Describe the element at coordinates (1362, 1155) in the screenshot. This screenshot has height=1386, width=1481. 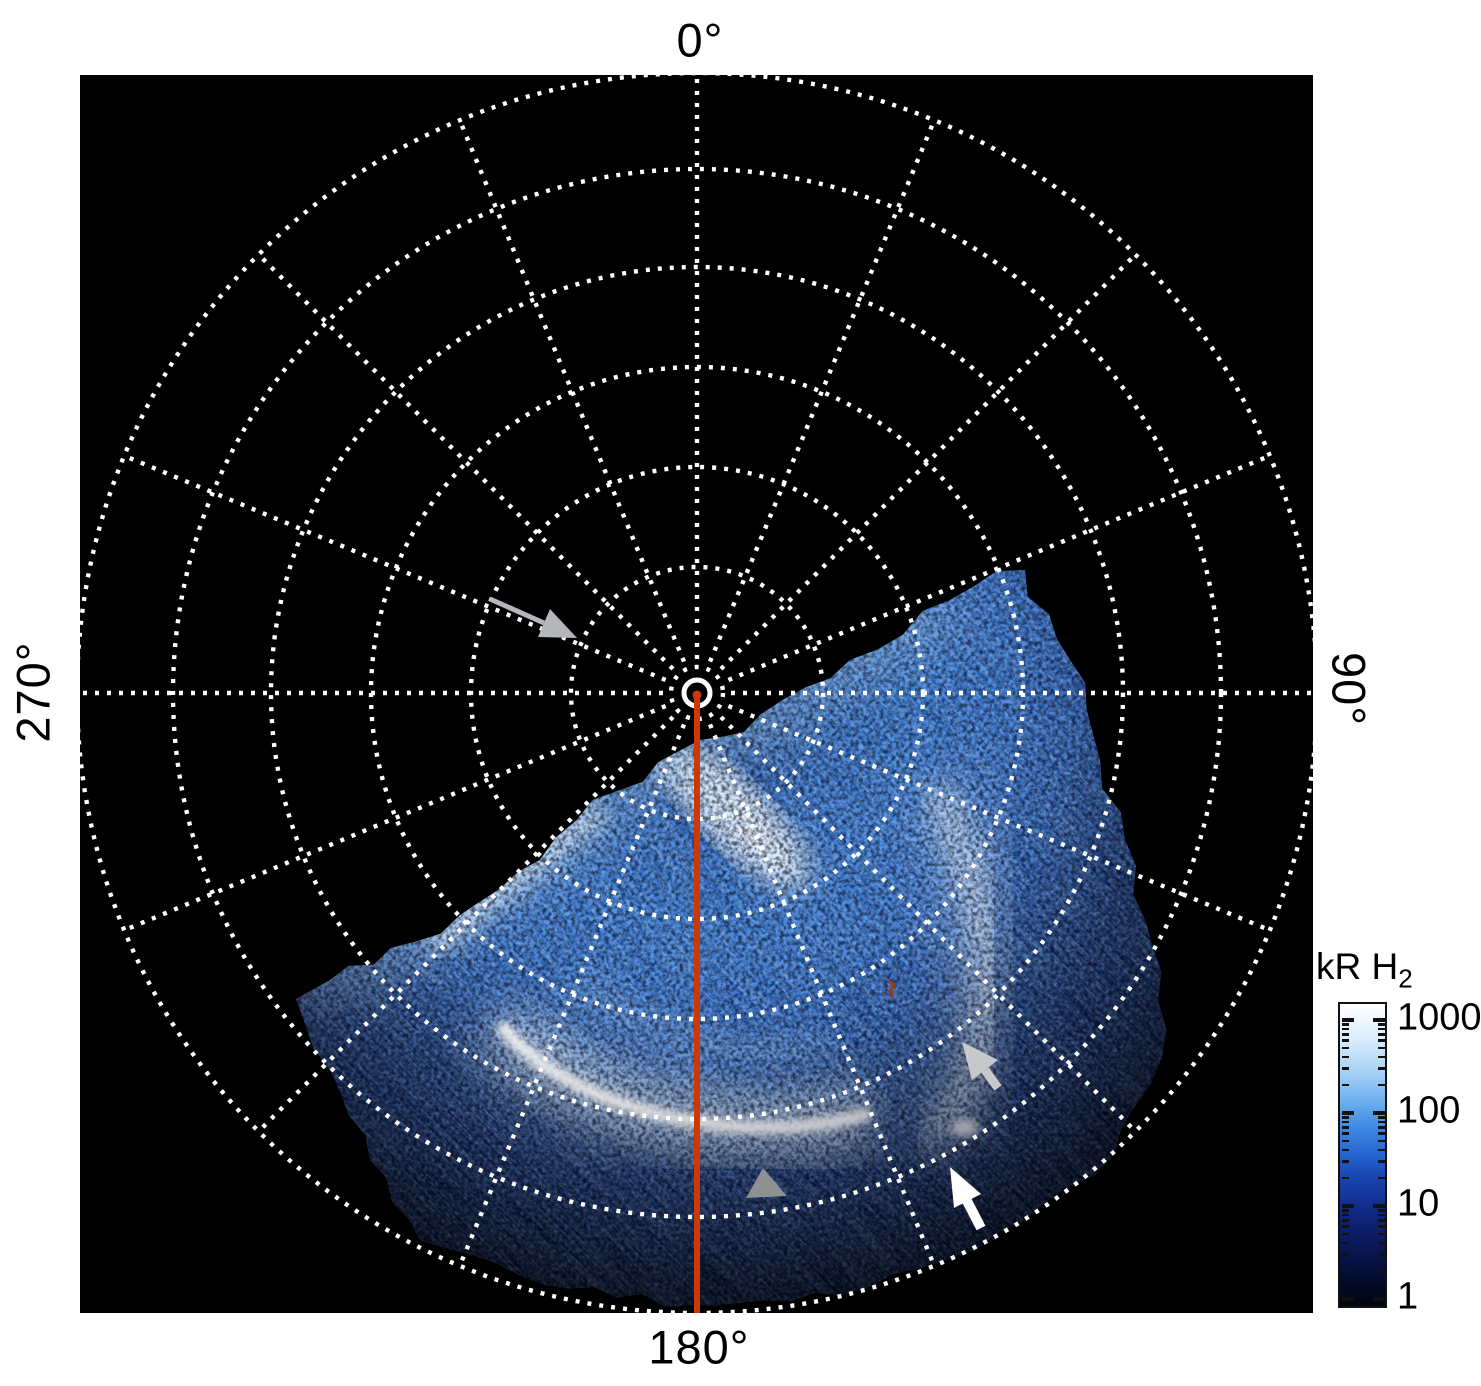
I see `colorbar` at that location.